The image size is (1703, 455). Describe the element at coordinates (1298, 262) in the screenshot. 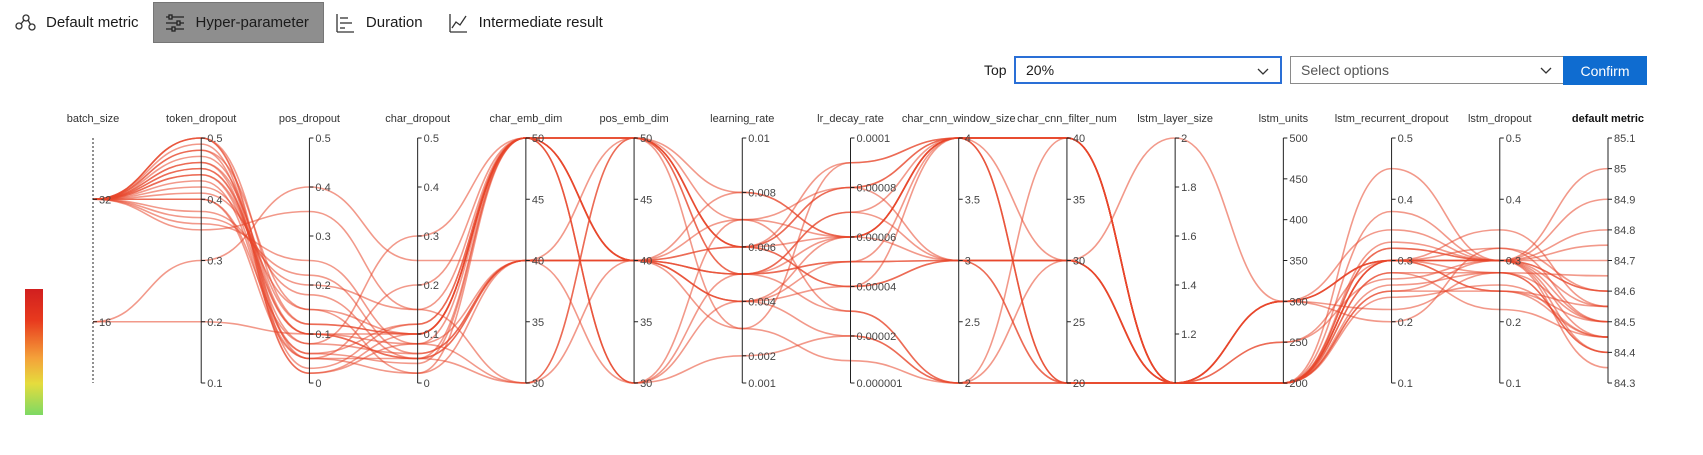

I see `tick-label: 350` at that location.